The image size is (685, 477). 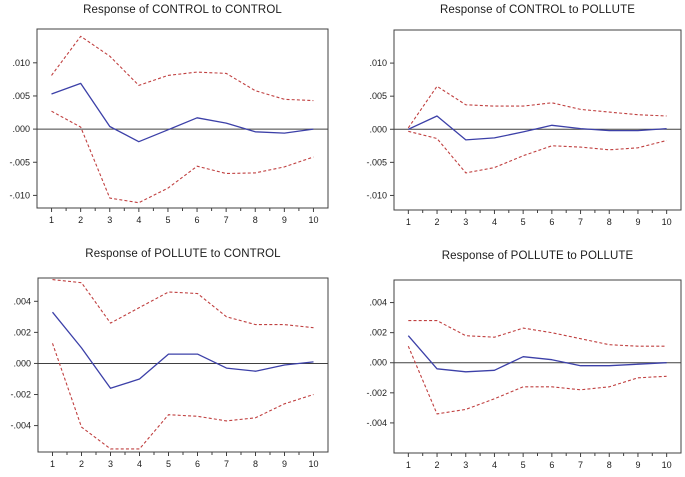 What do you see at coordinates (182, 10) in the screenshot?
I see `panel-title: Response of CONTROL to CONTROL` at bounding box center [182, 10].